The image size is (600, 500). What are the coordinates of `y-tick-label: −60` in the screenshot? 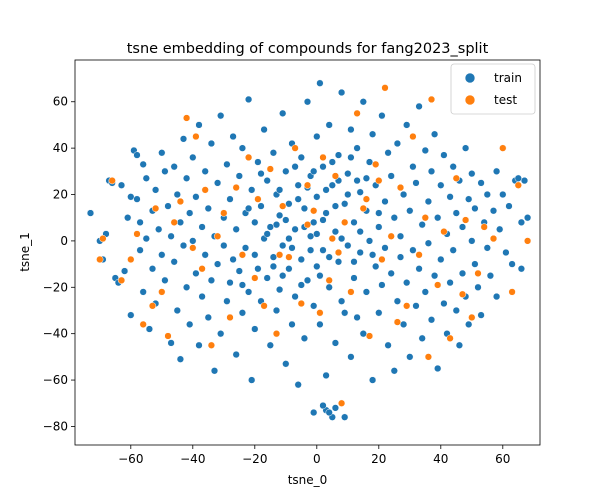 It's located at (55, 380).